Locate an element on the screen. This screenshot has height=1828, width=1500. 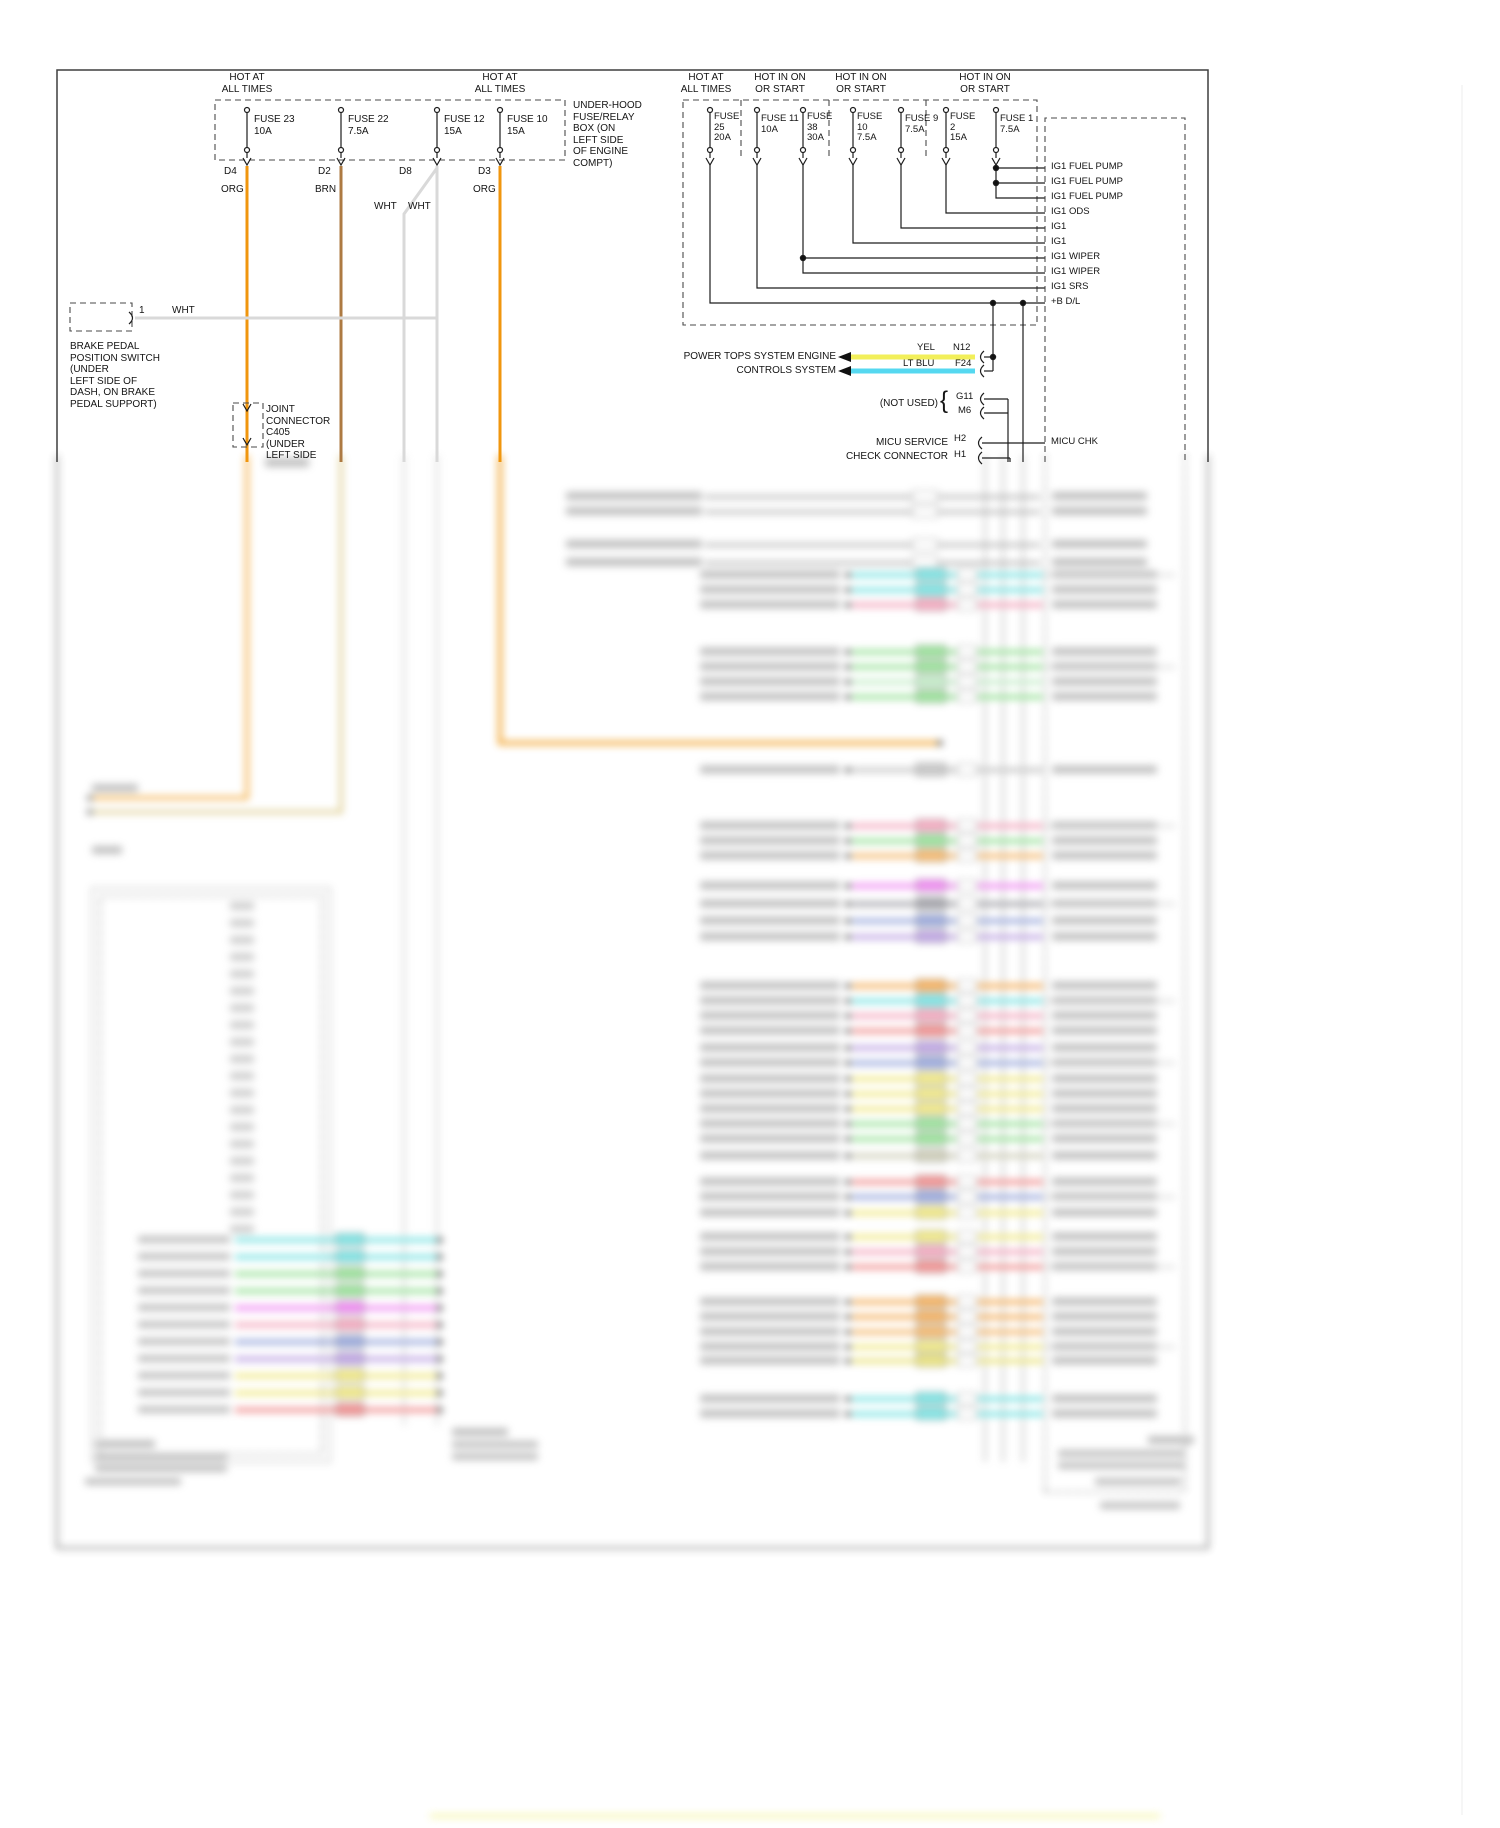
ignition-feed-wires is located at coordinates (877, 313).